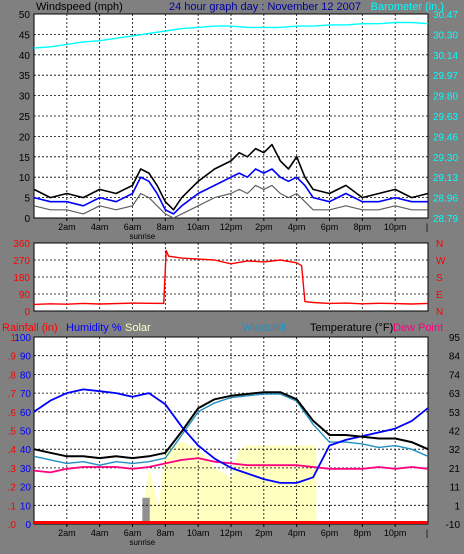 The width and height of the screenshot is (464, 554). What do you see at coordinates (12, 375) in the screenshot?
I see `rain-tick-label: .8` at bounding box center [12, 375].